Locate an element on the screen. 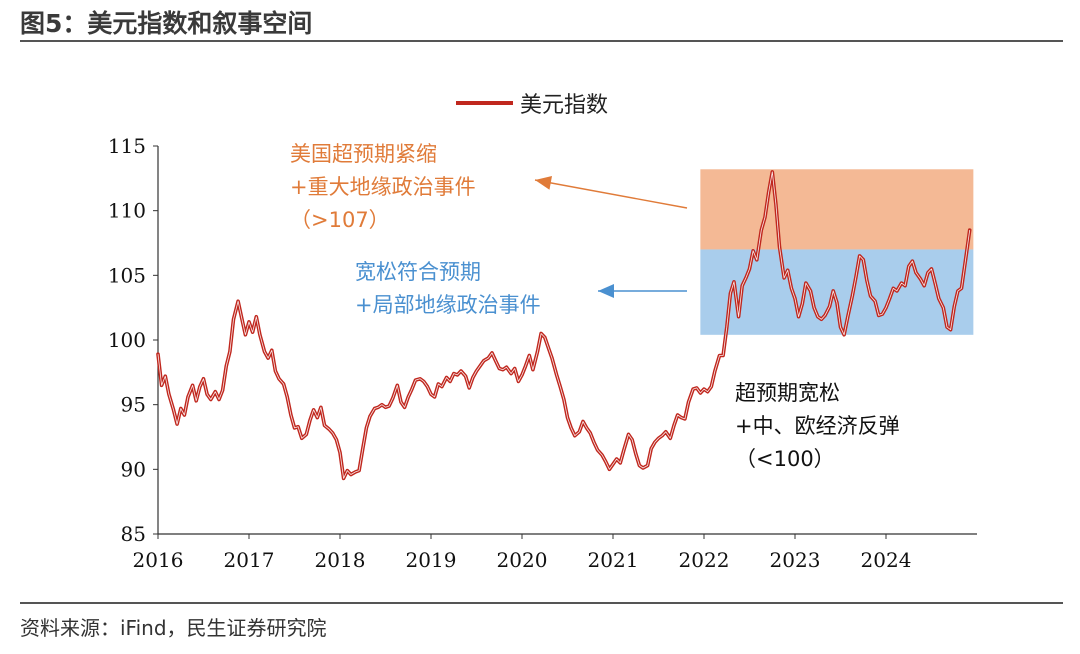  y-tick-label: 90 is located at coordinates (133, 469).